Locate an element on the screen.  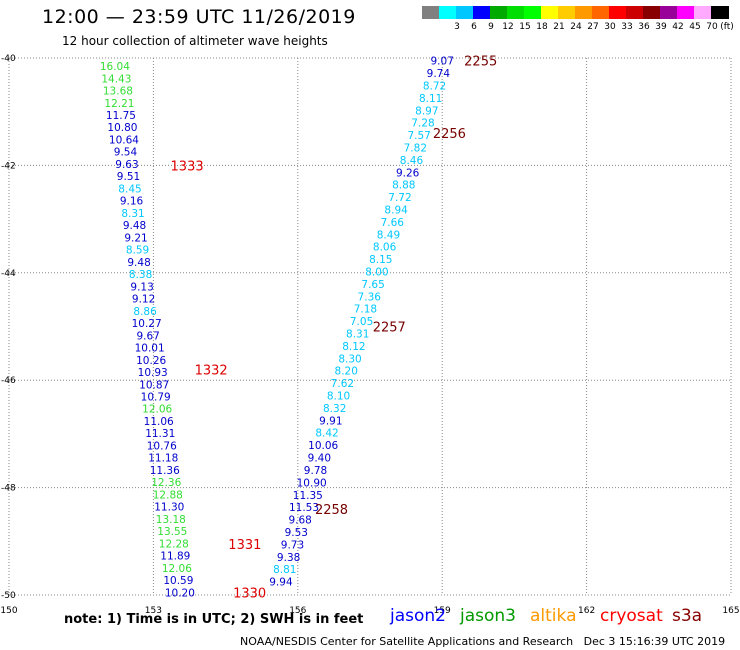
wave-height-value: 14.43 is located at coordinates (116, 79).